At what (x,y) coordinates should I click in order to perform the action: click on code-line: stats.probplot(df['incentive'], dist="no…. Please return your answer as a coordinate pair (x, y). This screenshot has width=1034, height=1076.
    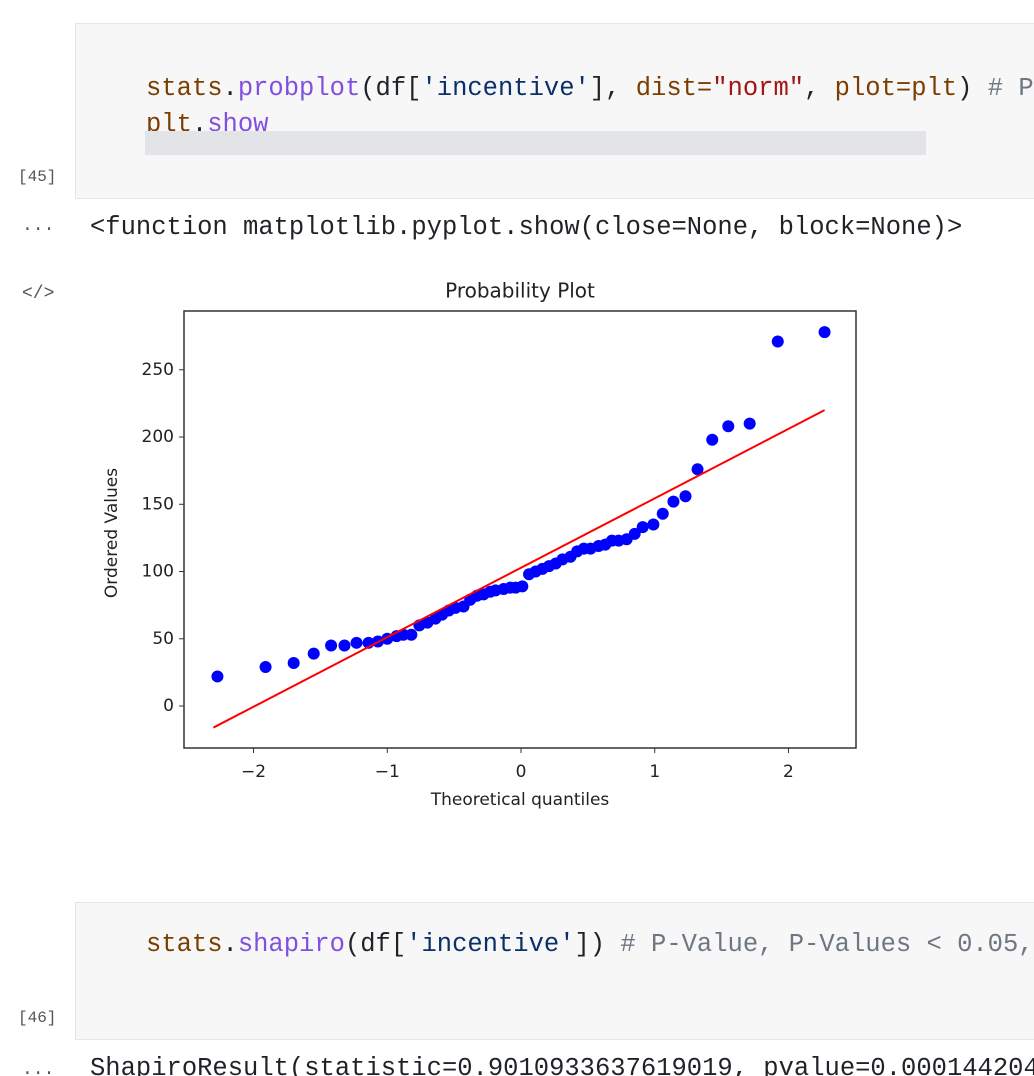
    Looking at the image, I should click on (590, 88).